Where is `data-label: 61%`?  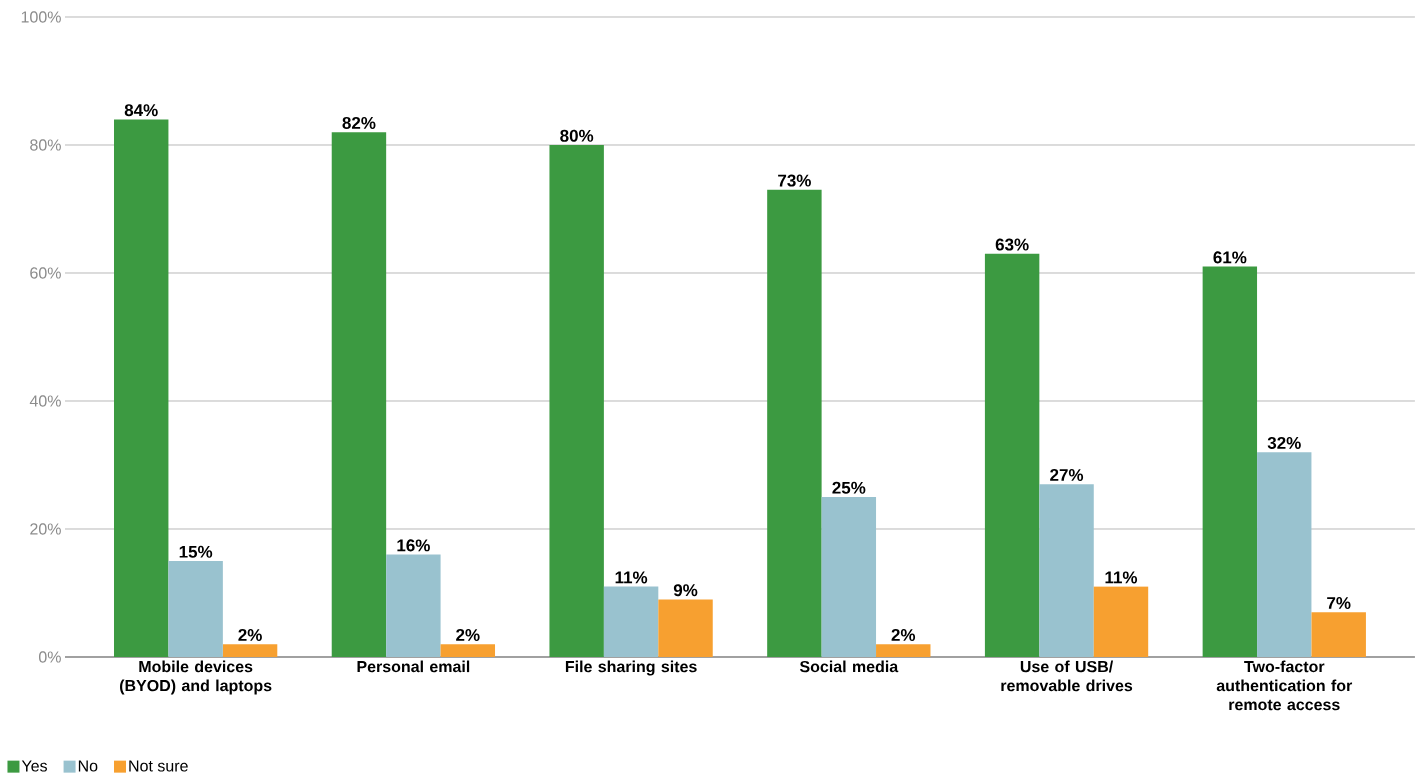
data-label: 61% is located at coordinates (1230, 257).